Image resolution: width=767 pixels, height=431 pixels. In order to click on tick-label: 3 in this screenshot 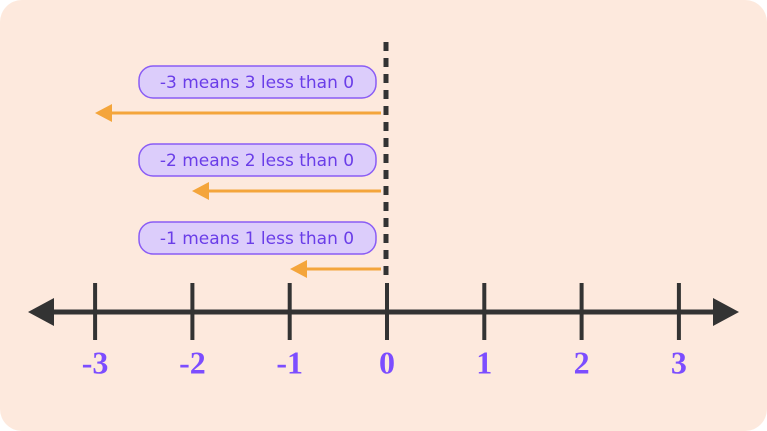, I will do `click(679, 362)`.